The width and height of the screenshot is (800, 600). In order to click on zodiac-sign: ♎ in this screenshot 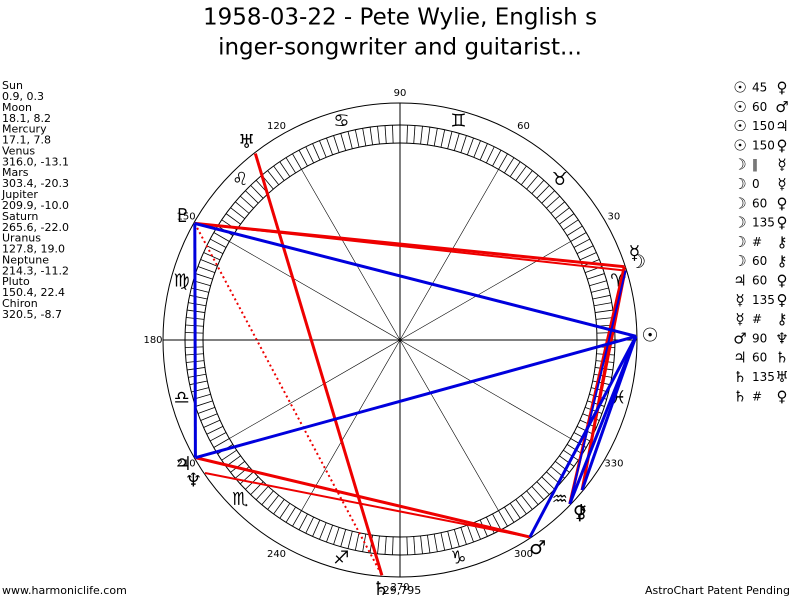, I will do `click(182, 397)`.